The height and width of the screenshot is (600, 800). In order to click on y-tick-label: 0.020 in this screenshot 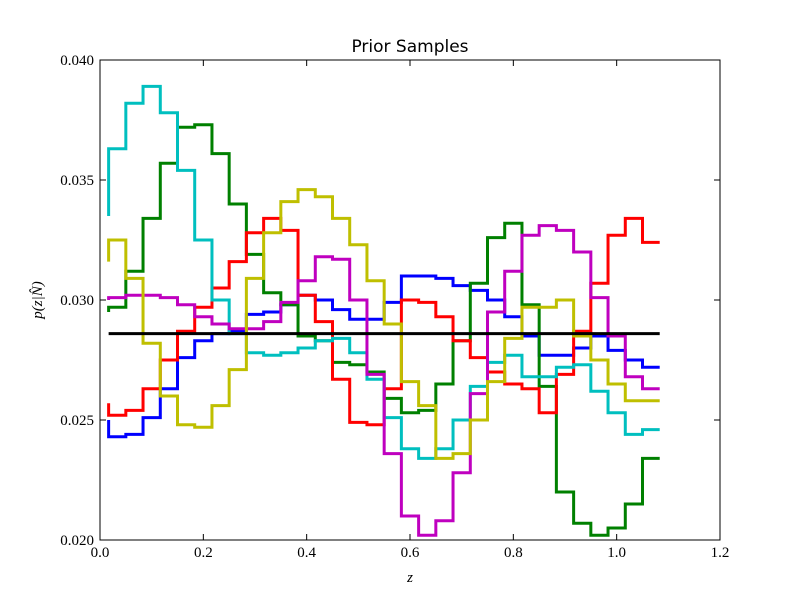, I will do `click(77, 541)`.